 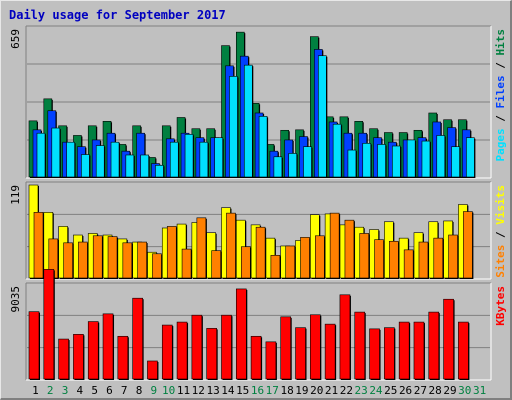 I want to click on x-tick-day-23: 23, so click(x=361, y=390).